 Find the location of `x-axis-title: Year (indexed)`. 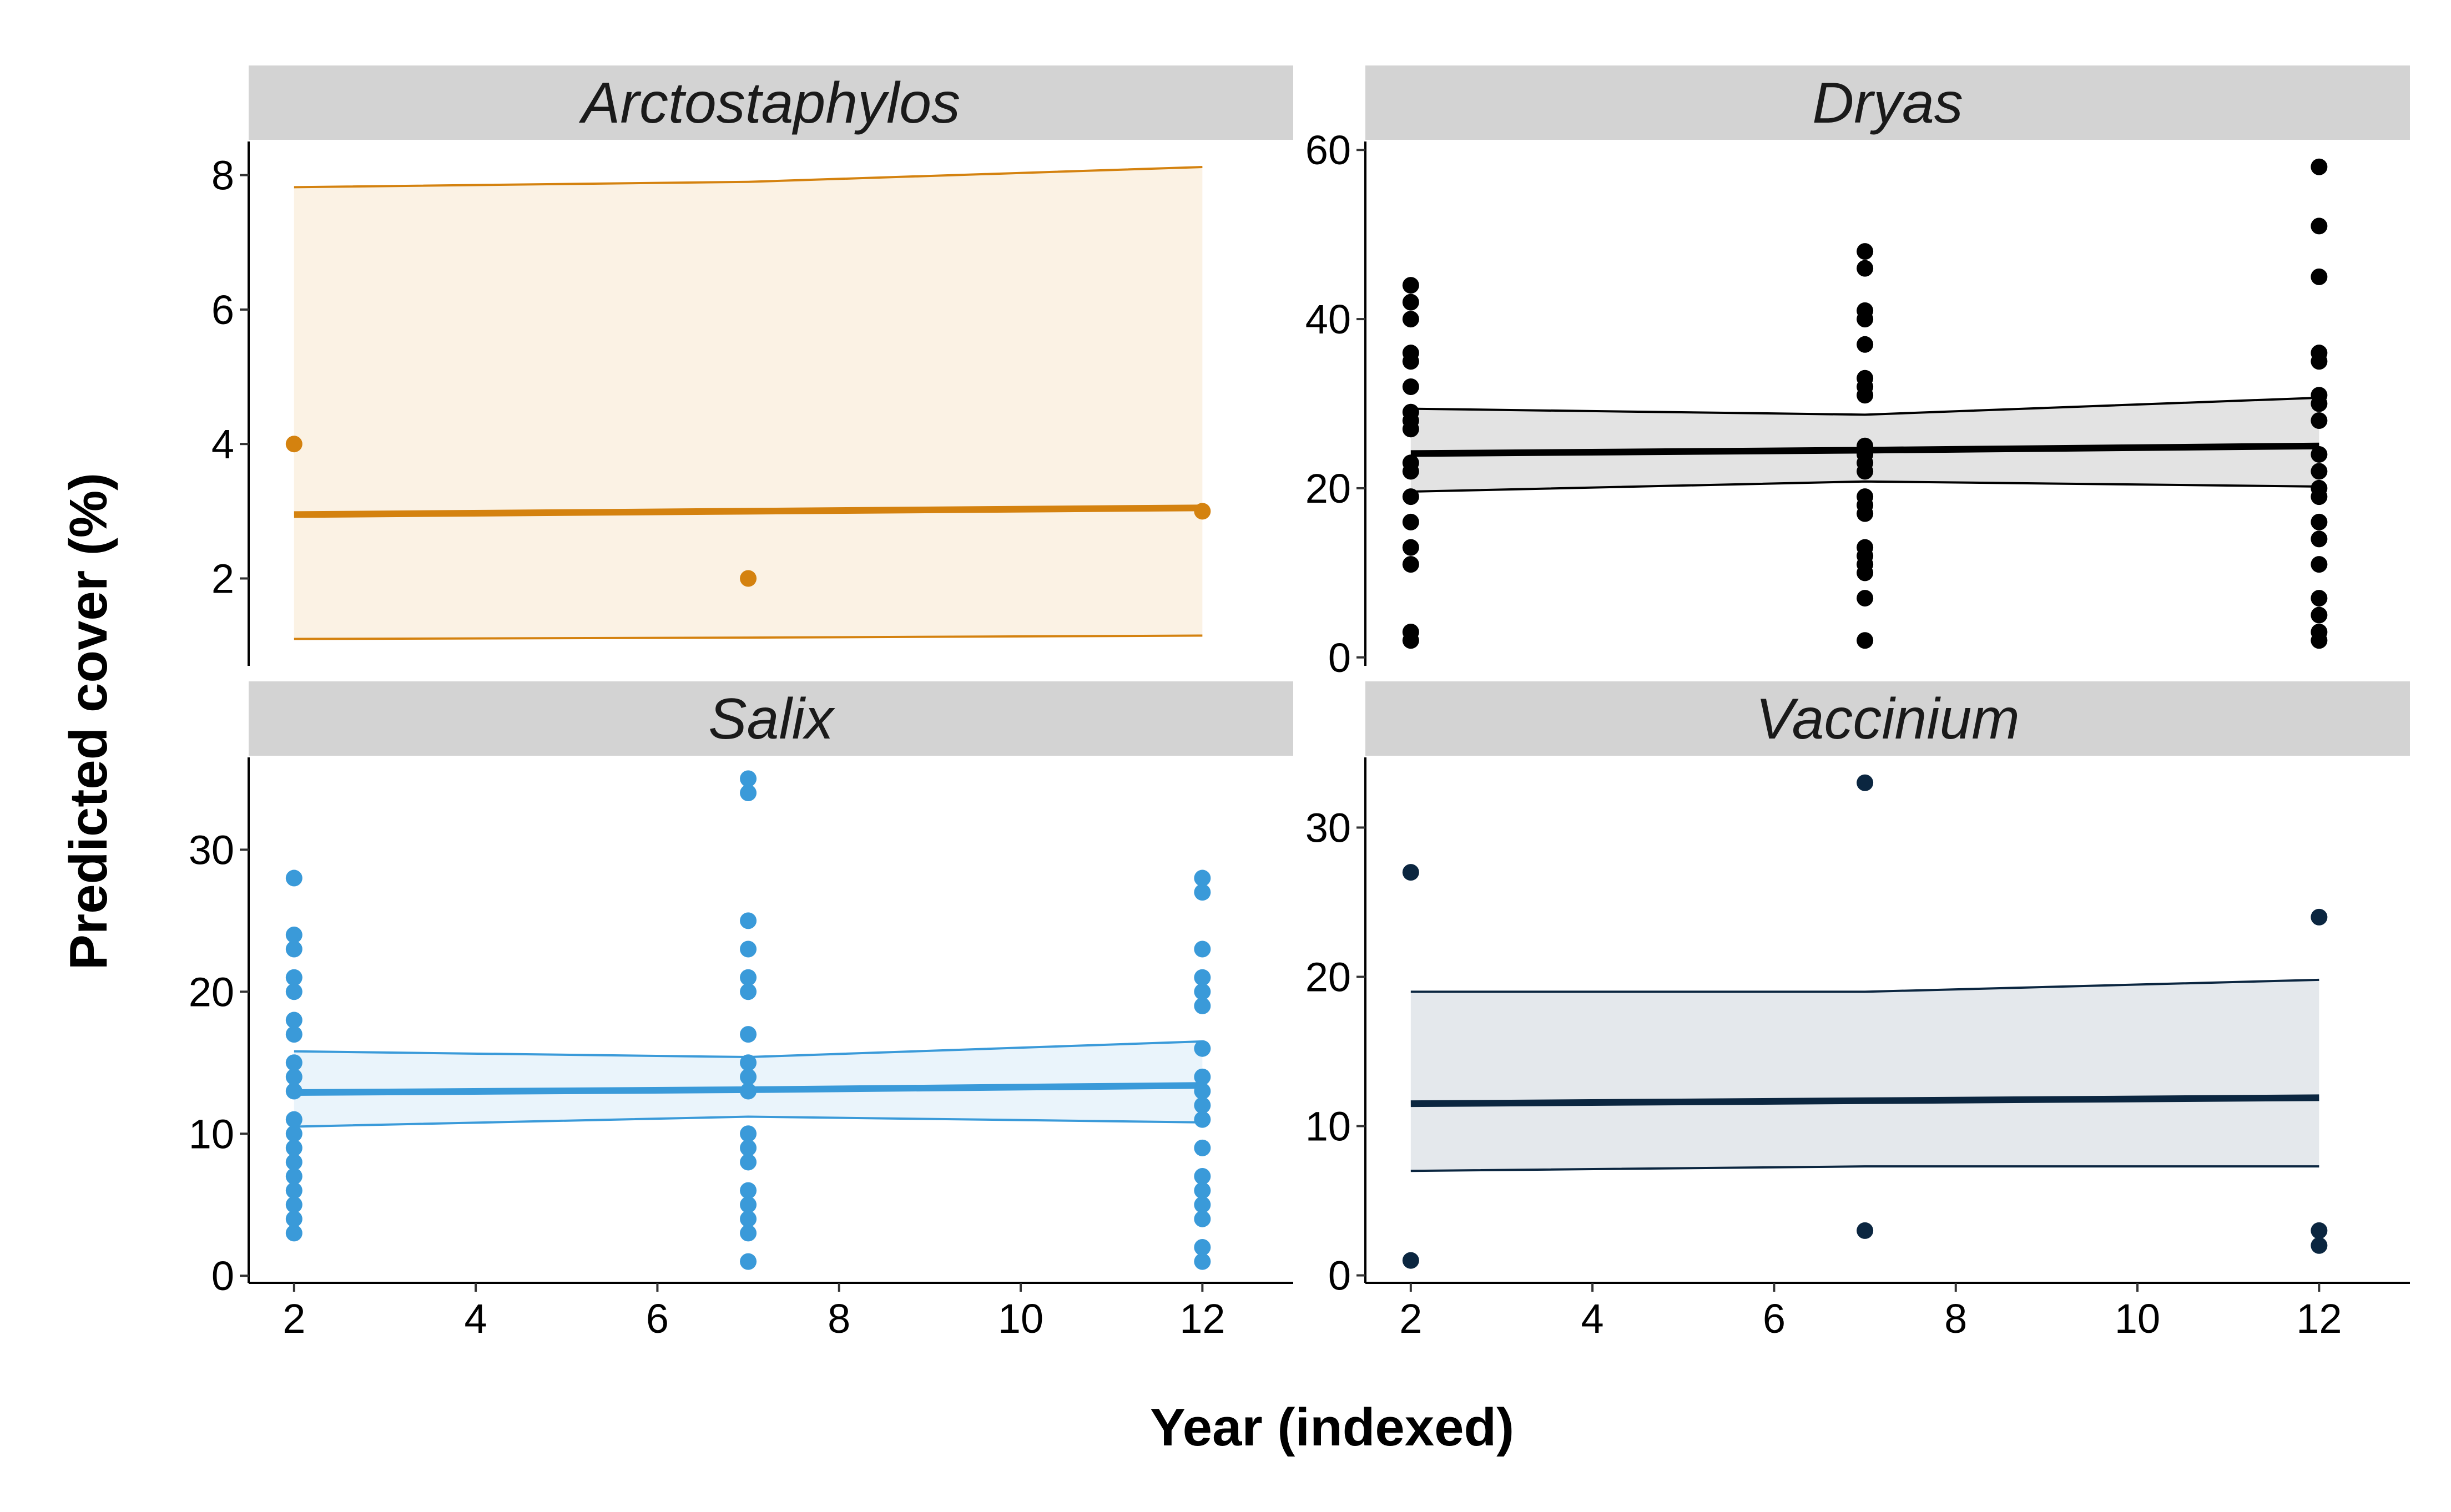

x-axis-title: Year (indexed) is located at coordinates (1332, 1427).